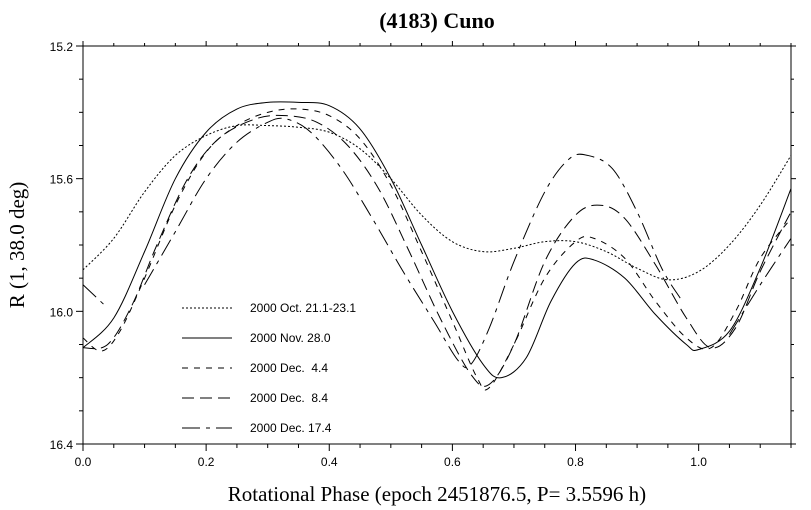 Image resolution: width=811 pixels, height=510 pixels. What do you see at coordinates (62, 312) in the screenshot?
I see `y-tick-label: 16.0` at bounding box center [62, 312].